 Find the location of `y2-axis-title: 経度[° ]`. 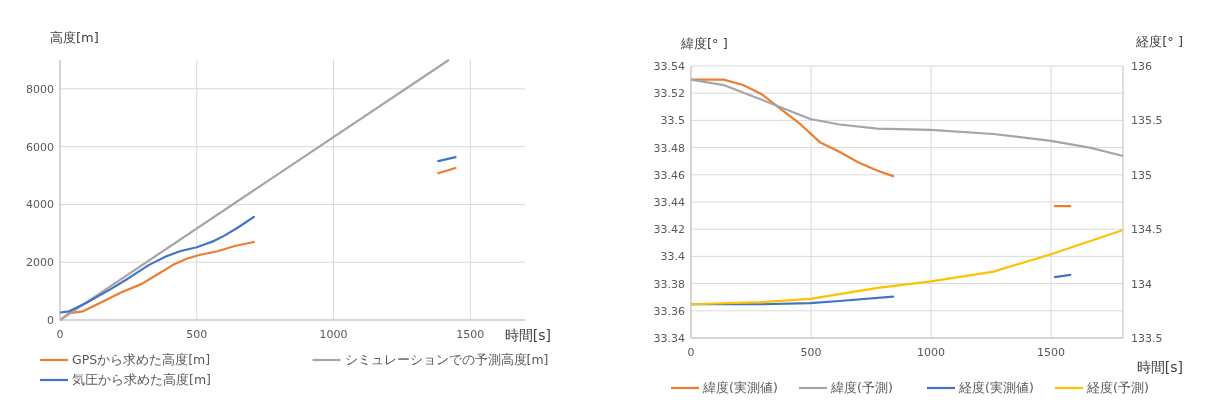

y2-axis-title: 経度[° ] is located at coordinates (1159, 41).